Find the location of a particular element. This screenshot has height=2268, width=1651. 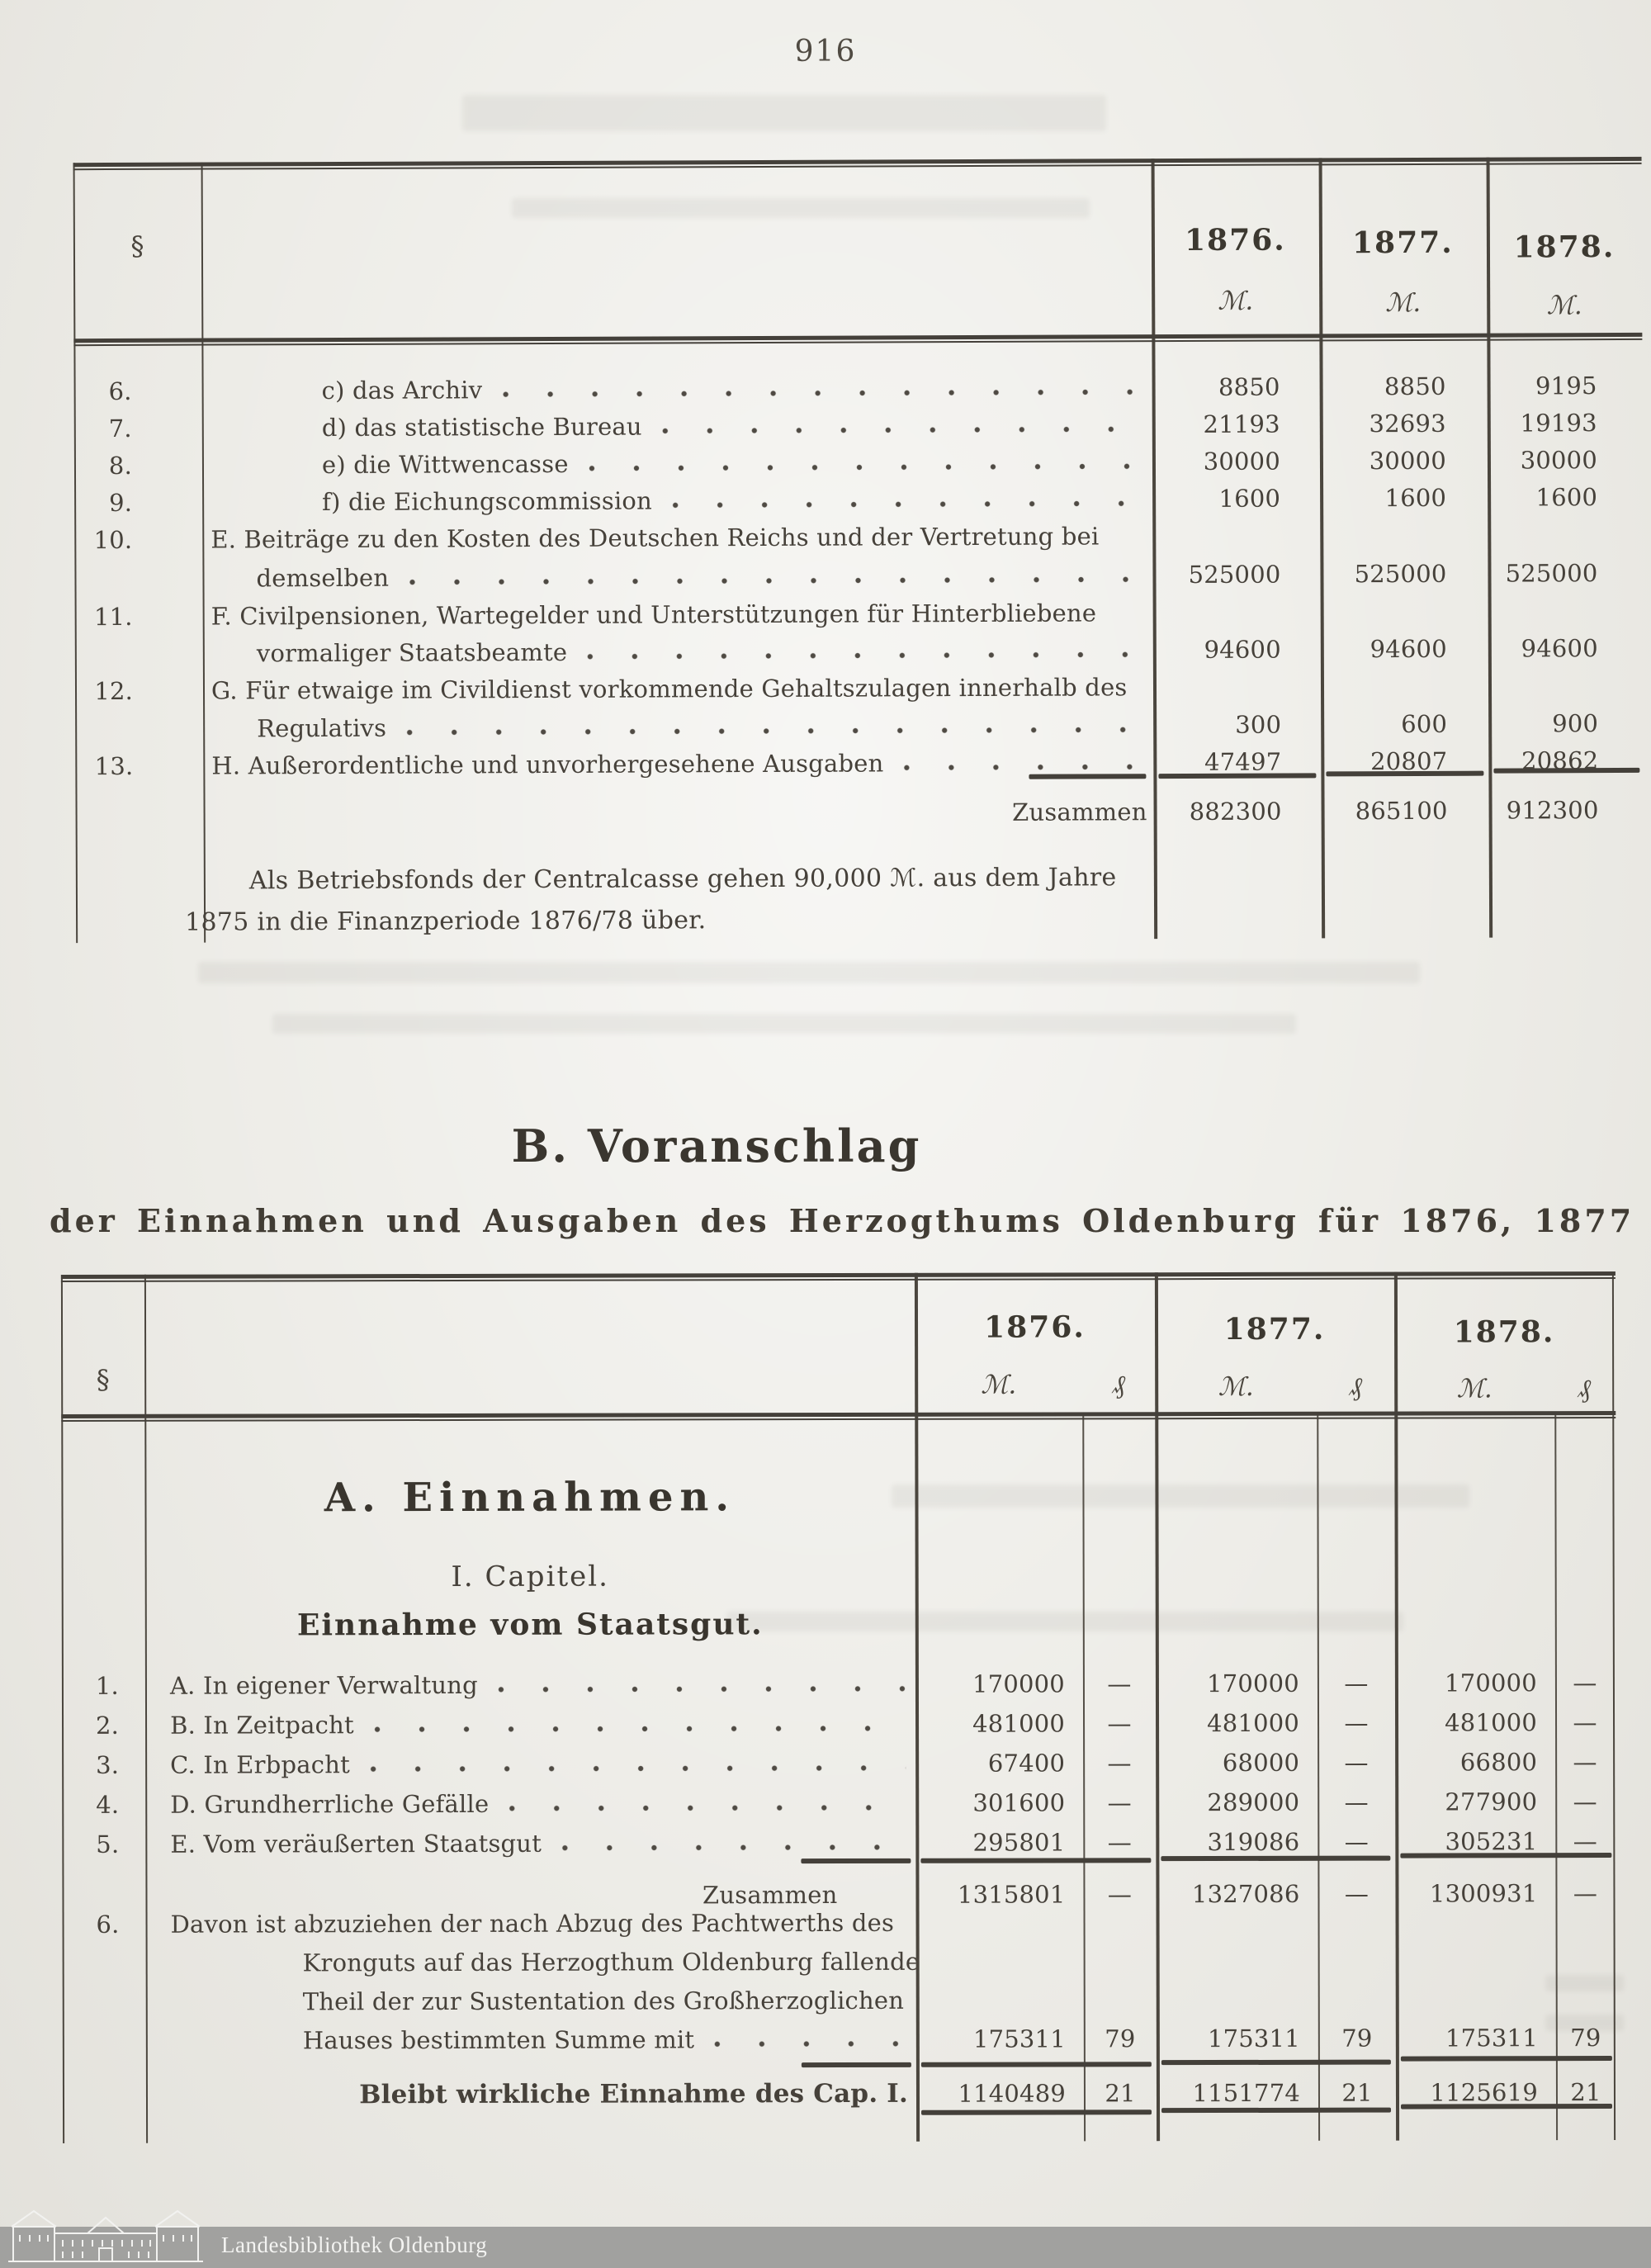

sum-1876: 882300 is located at coordinates (1236, 811).